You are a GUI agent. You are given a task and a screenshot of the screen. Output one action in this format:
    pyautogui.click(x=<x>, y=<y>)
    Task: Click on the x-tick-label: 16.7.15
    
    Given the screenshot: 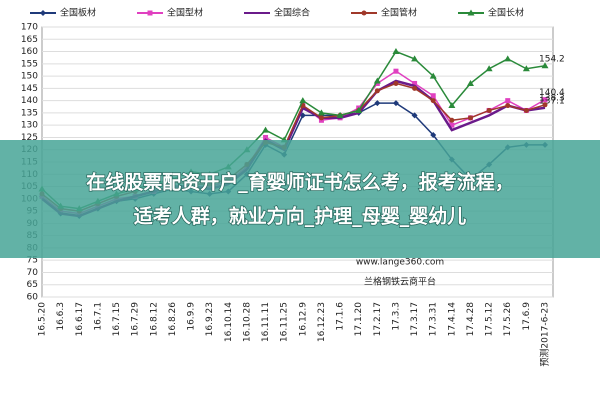 What is the action you would take?
    pyautogui.click(x=117, y=319)
    